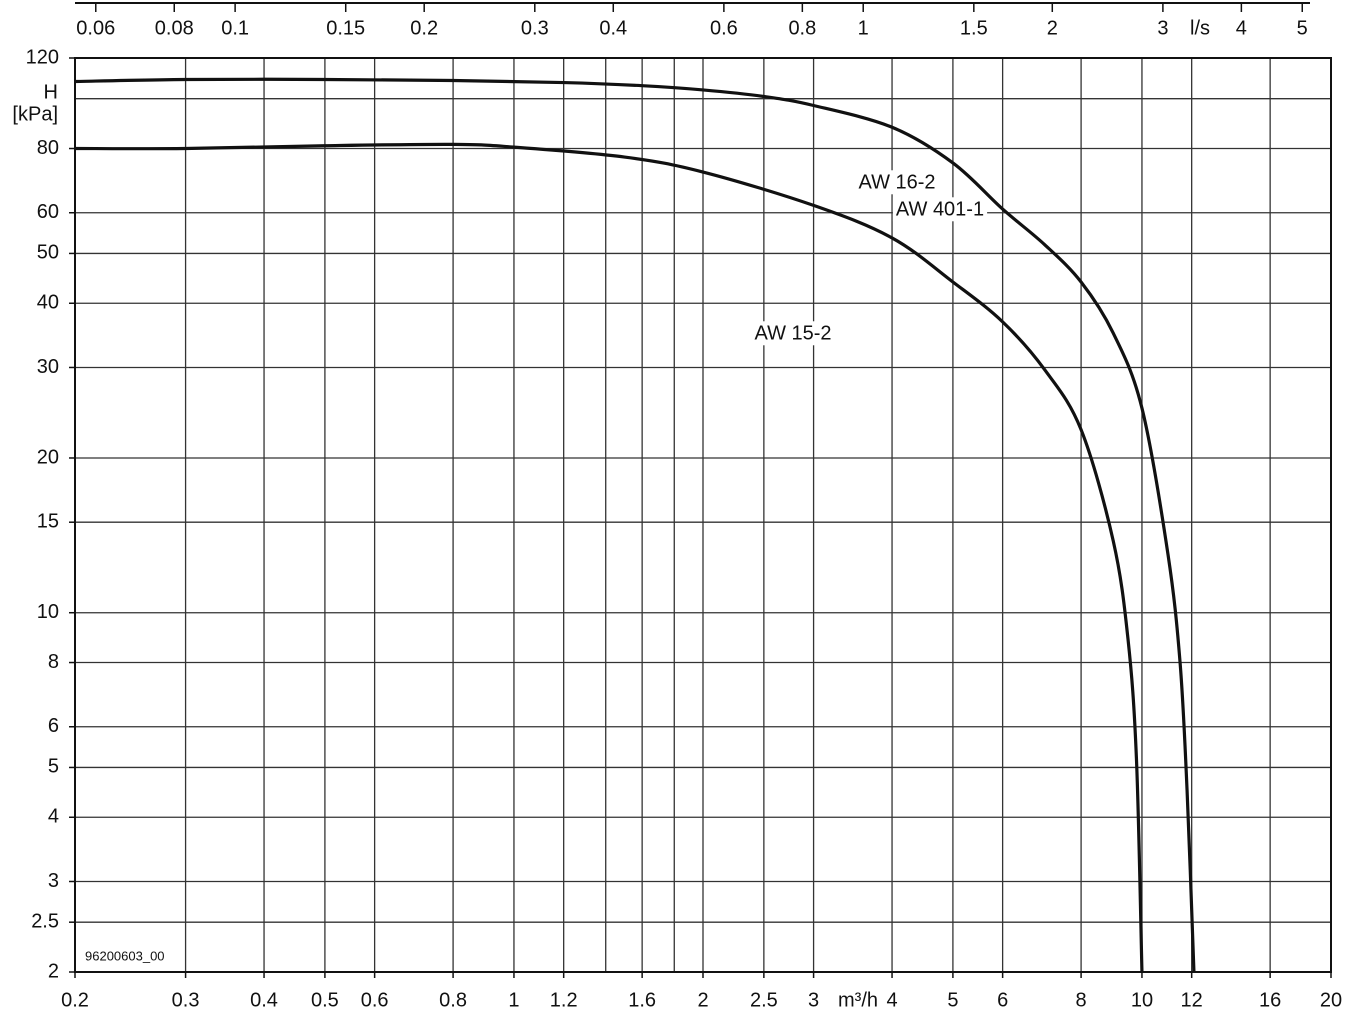 The image size is (1352, 1016). What do you see at coordinates (1192, 1000) in the screenshot?
I see `x-tick-label: 12` at bounding box center [1192, 1000].